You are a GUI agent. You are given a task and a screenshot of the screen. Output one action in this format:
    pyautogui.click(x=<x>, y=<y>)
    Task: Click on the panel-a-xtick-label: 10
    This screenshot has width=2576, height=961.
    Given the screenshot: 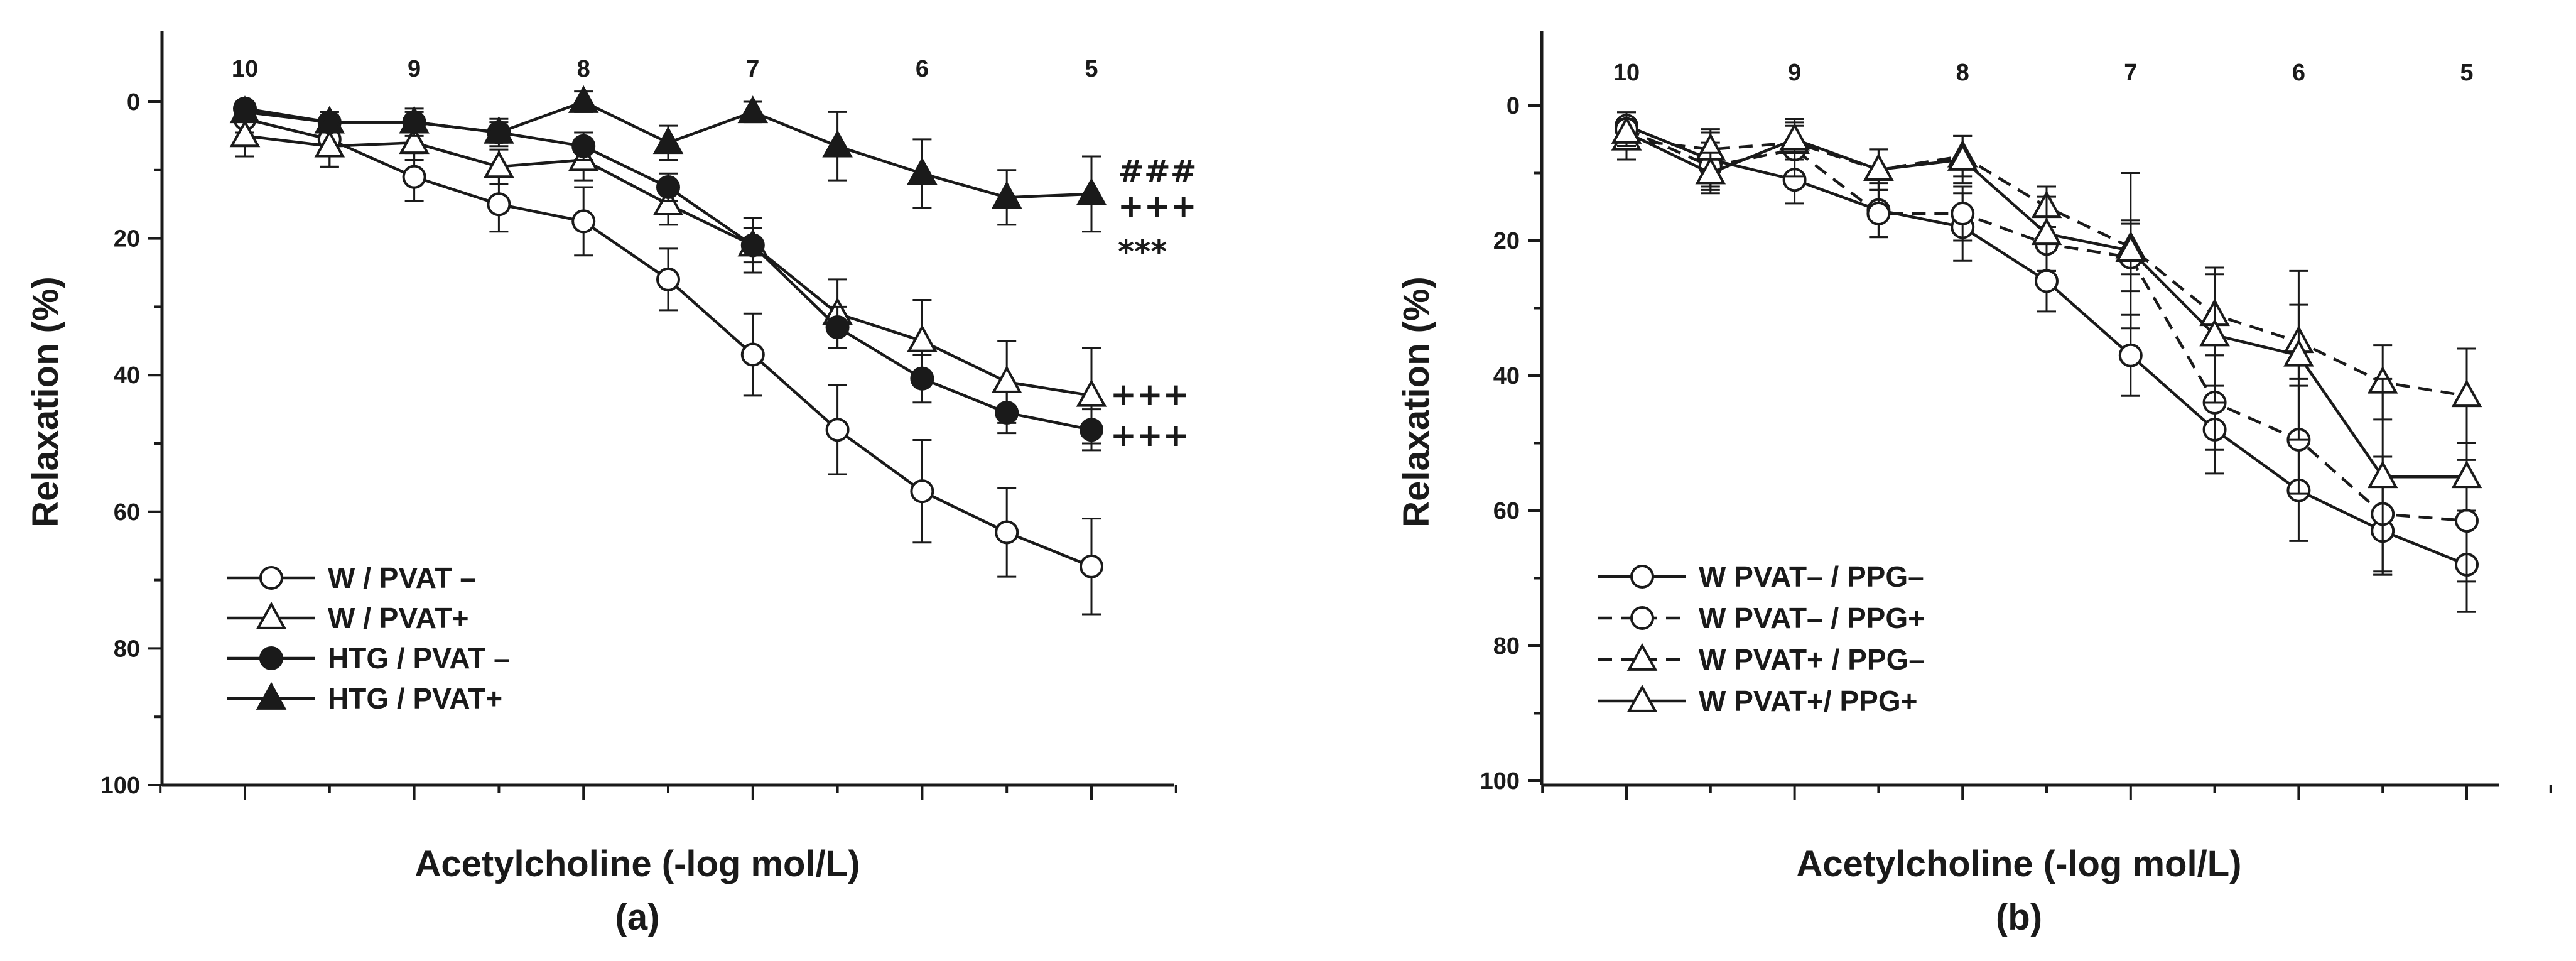 What is the action you would take?
    pyautogui.click(x=245, y=69)
    